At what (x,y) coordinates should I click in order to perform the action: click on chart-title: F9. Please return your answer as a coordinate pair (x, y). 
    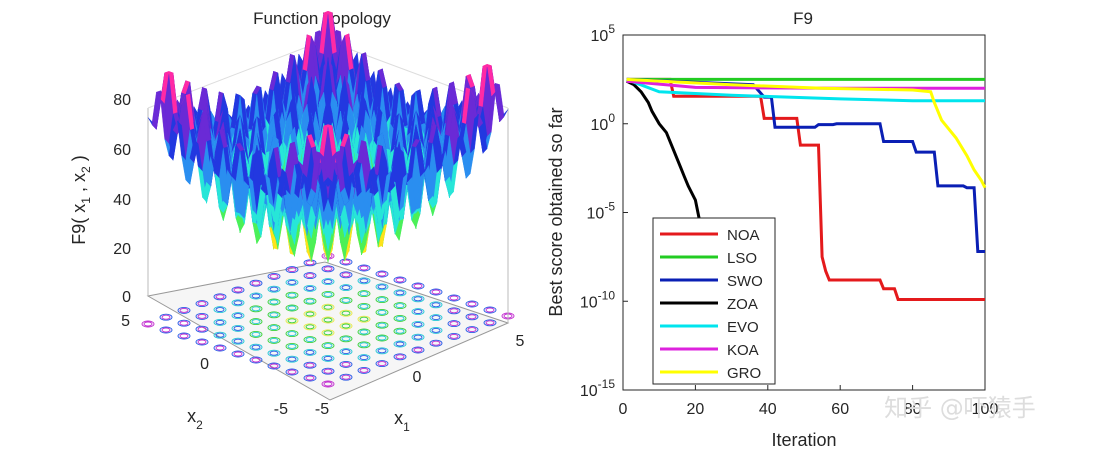
    Looking at the image, I should click on (803, 18).